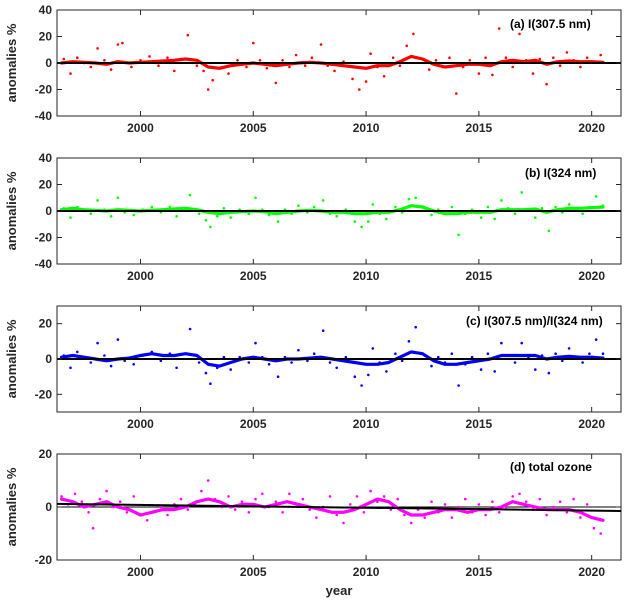 The width and height of the screenshot is (642, 602). What do you see at coordinates (46, 37) in the screenshot?
I see `panel-a-y-tick-label: 20` at bounding box center [46, 37].